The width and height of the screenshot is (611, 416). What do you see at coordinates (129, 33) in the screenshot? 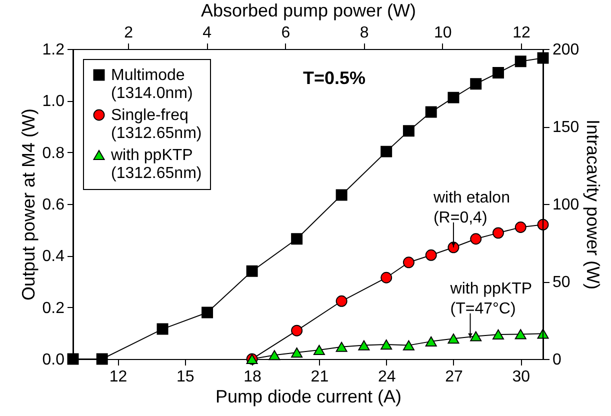
I see `x2-tick-label: 2` at bounding box center [129, 33].